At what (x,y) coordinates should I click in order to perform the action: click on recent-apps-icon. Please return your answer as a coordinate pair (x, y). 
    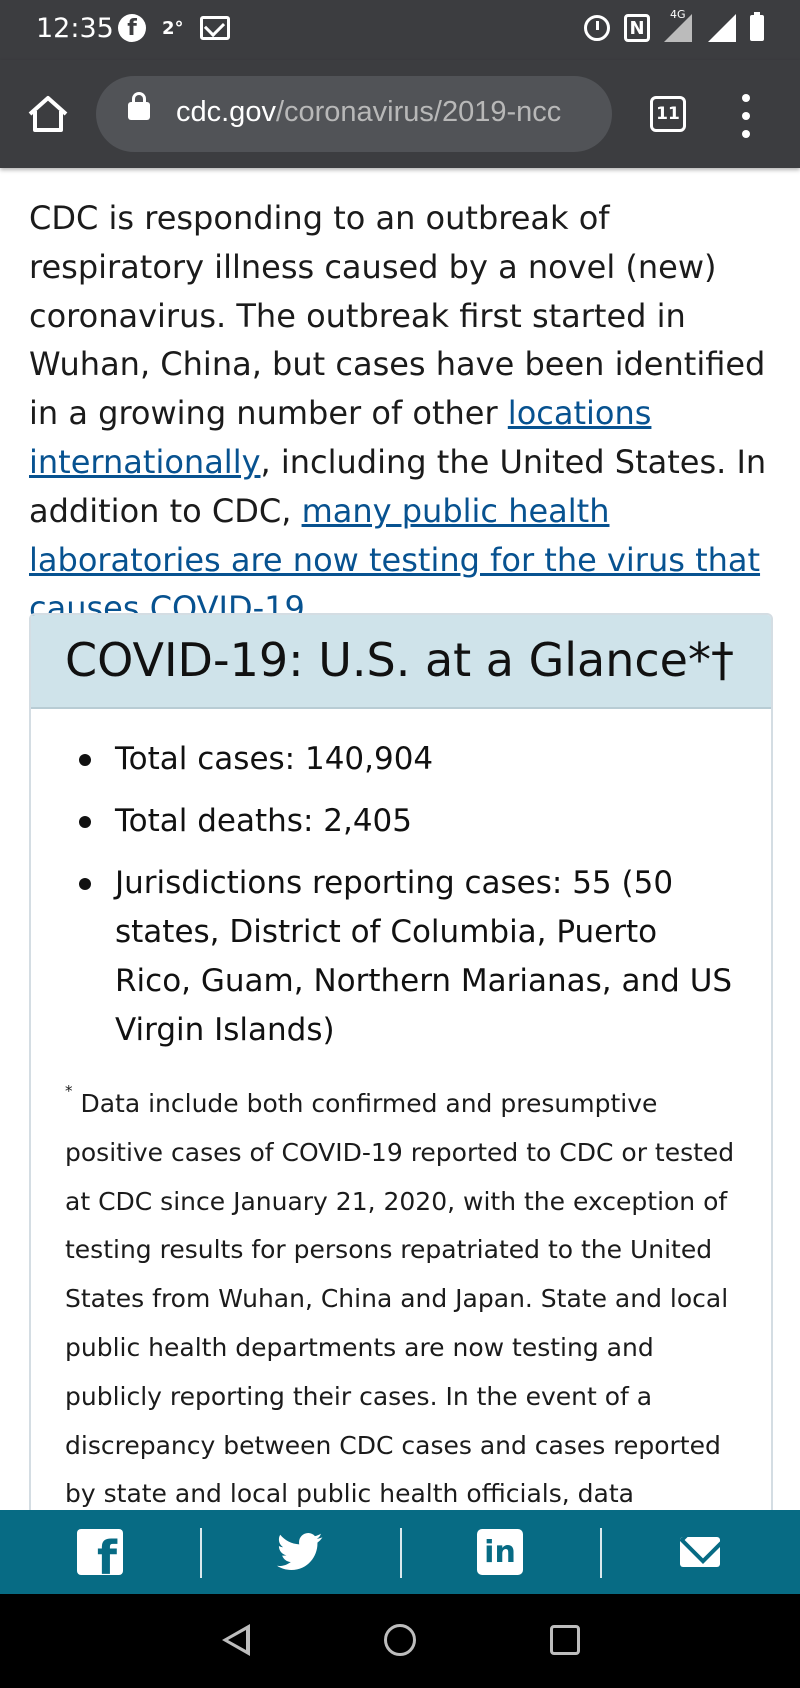
    Looking at the image, I should click on (565, 1640).